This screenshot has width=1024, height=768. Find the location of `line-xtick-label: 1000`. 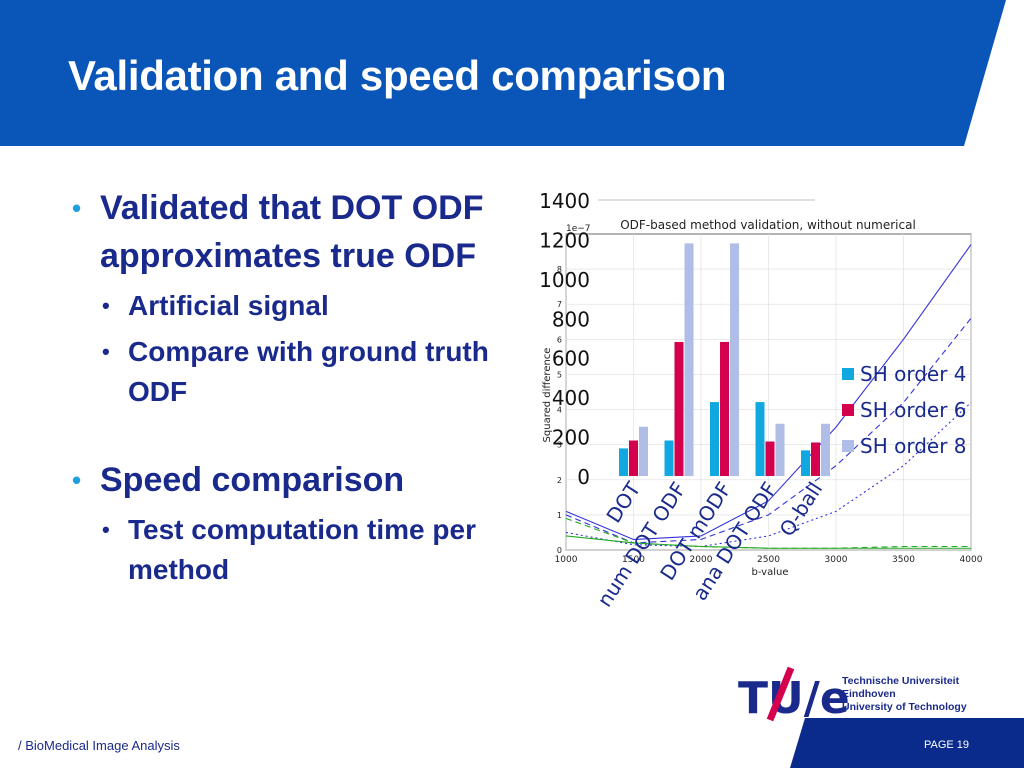

line-xtick-label: 1000 is located at coordinates (566, 560).